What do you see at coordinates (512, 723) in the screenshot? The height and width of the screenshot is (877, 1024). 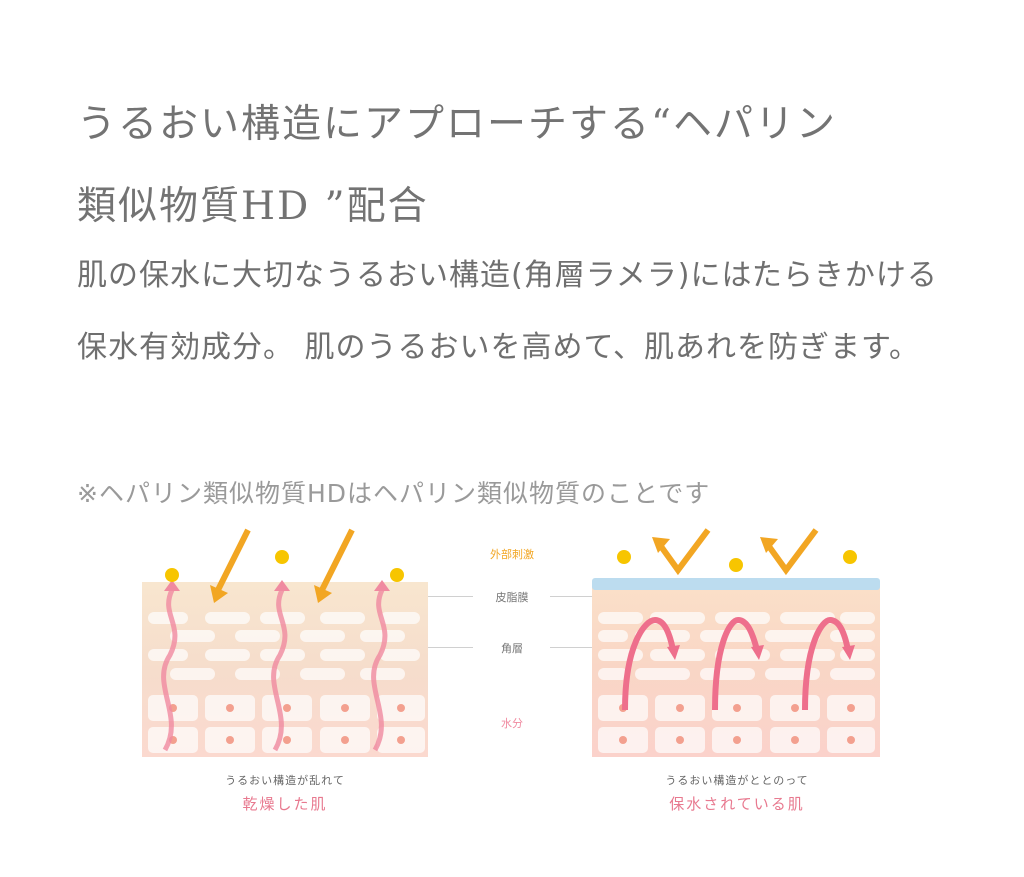 I see `label-moisture: 水分` at bounding box center [512, 723].